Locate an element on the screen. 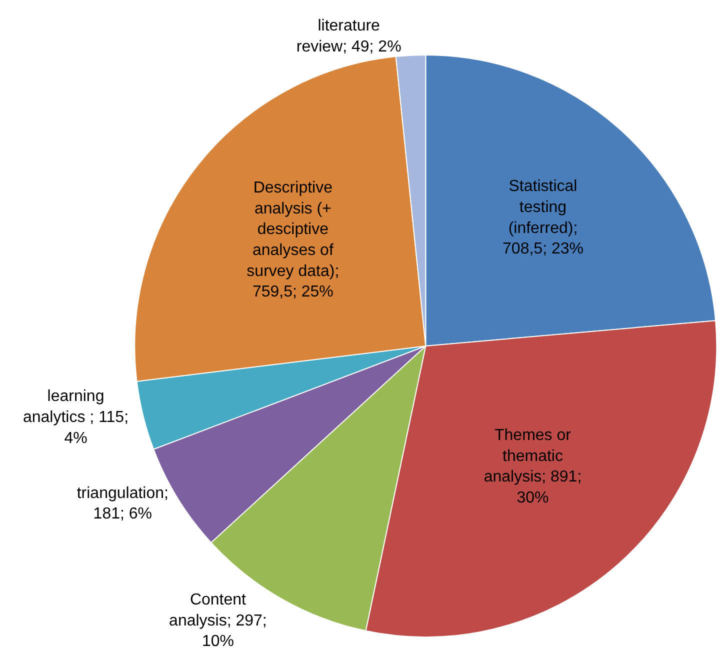 This screenshot has width=723, height=668. slice-label: triangulation; 181; 6% is located at coordinates (122, 503).